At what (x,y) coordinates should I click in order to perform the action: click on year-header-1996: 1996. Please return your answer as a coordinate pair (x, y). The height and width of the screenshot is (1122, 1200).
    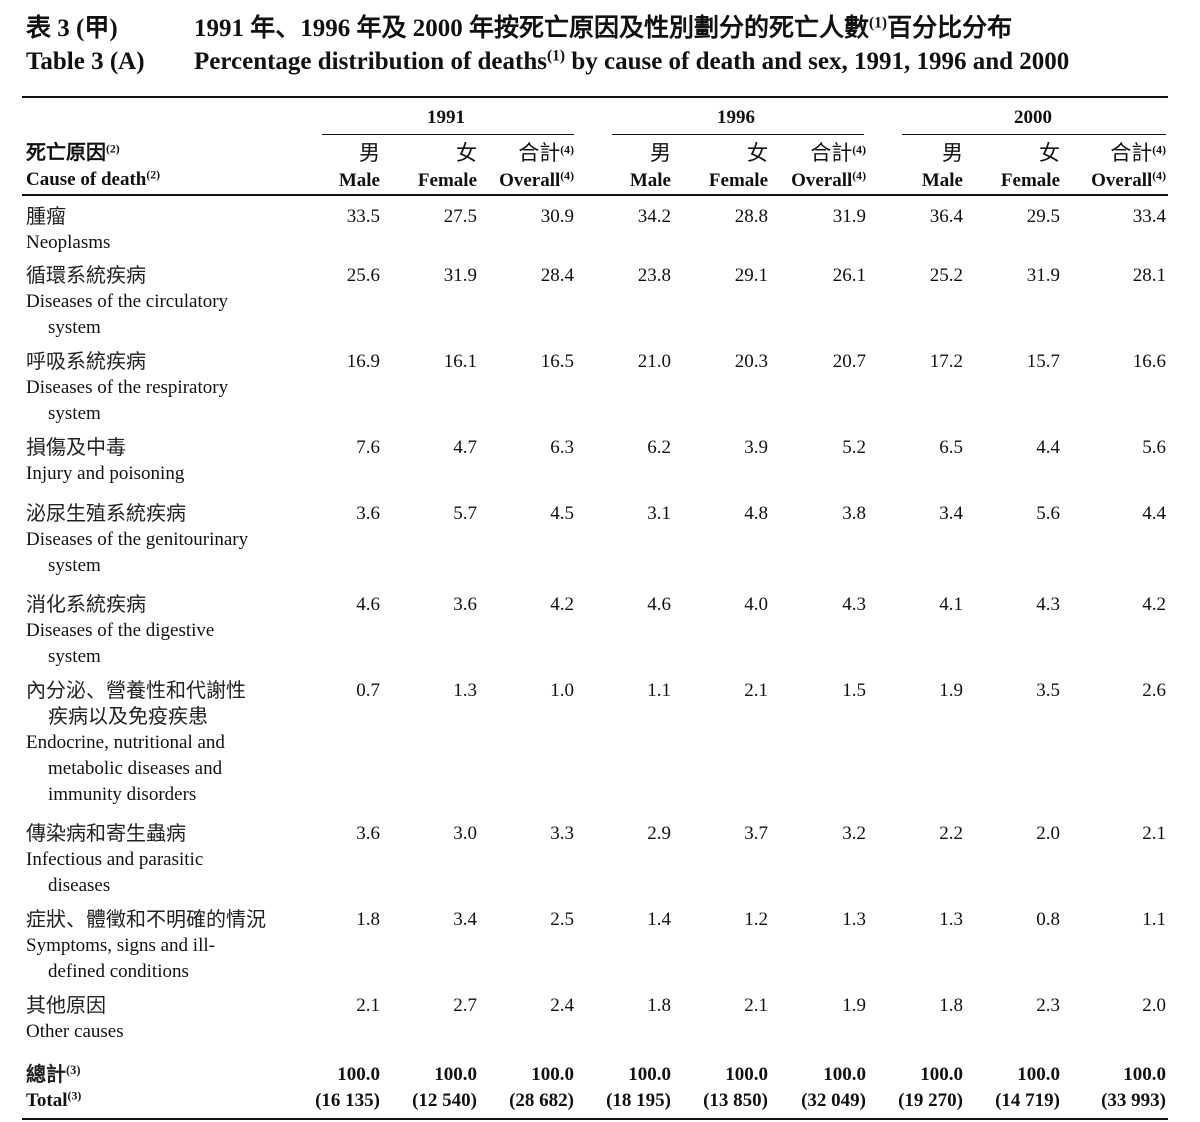
    Looking at the image, I should click on (736, 117).